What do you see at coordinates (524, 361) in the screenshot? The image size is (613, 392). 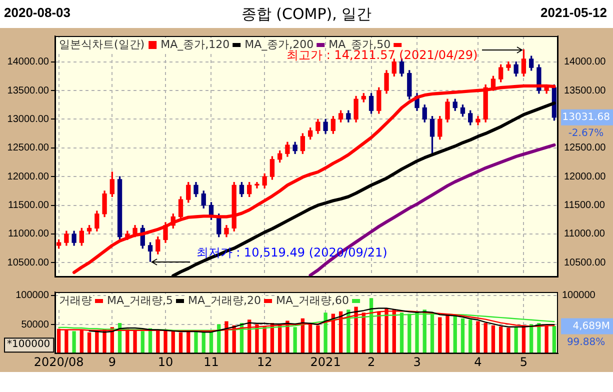 I see `x-tick-label: 5` at bounding box center [524, 361].